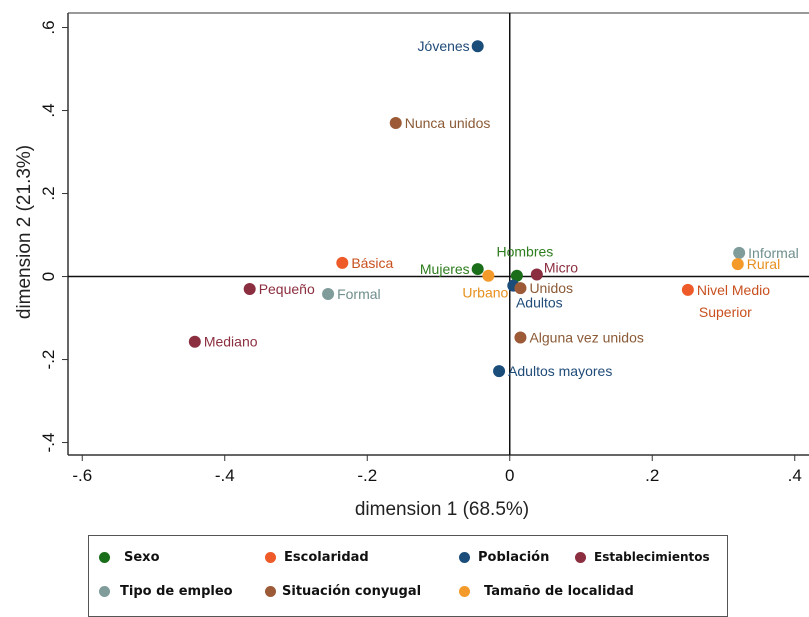  What do you see at coordinates (287, 289) in the screenshot?
I see `point-label: Pequeño` at bounding box center [287, 289].